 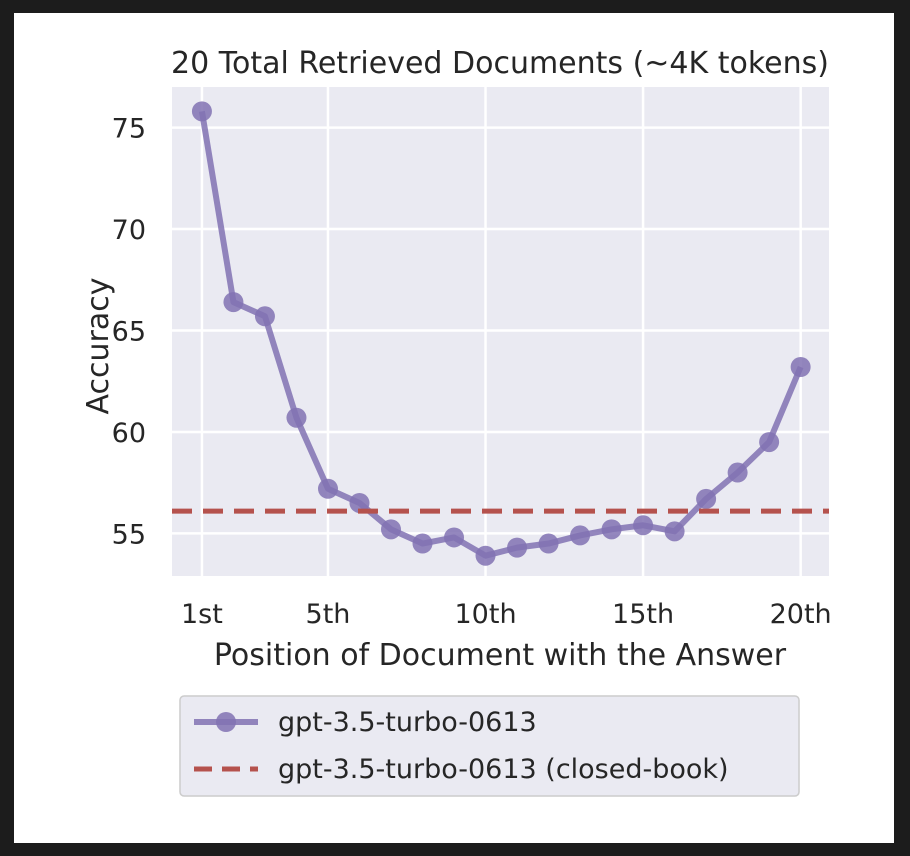 I want to click on x-axis-label: Position of Document with the Answer, so click(x=500, y=655).